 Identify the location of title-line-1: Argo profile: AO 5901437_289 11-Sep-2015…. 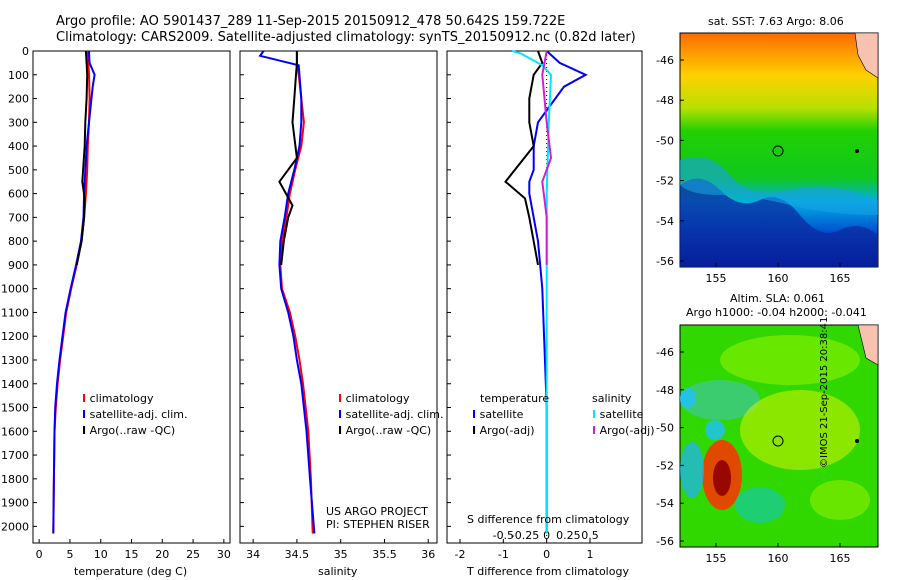
(311, 21).